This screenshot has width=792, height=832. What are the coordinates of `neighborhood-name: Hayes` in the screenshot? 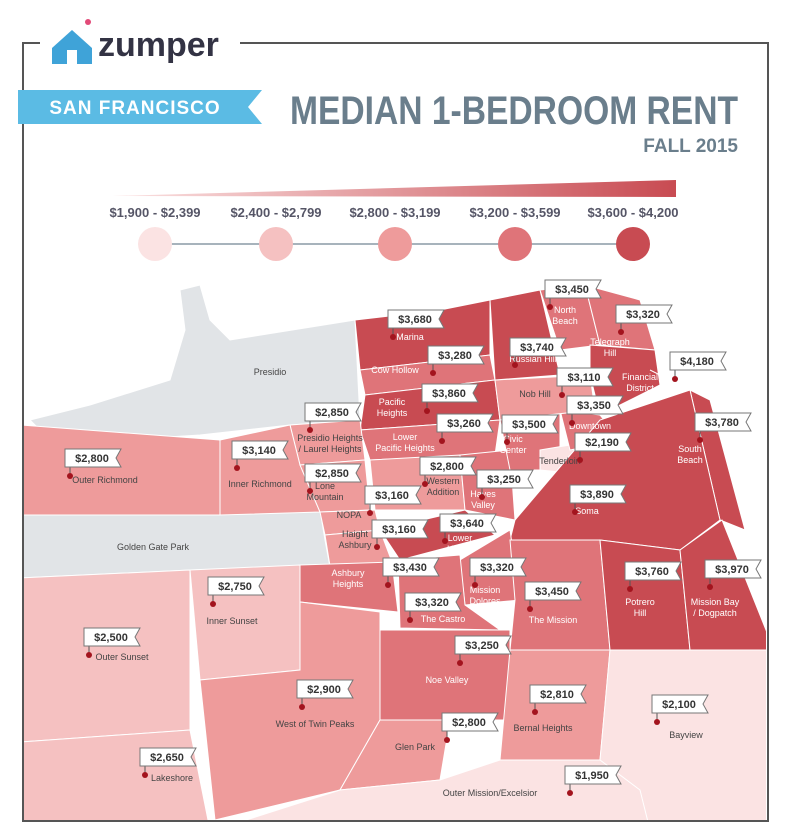 It's located at (483, 494).